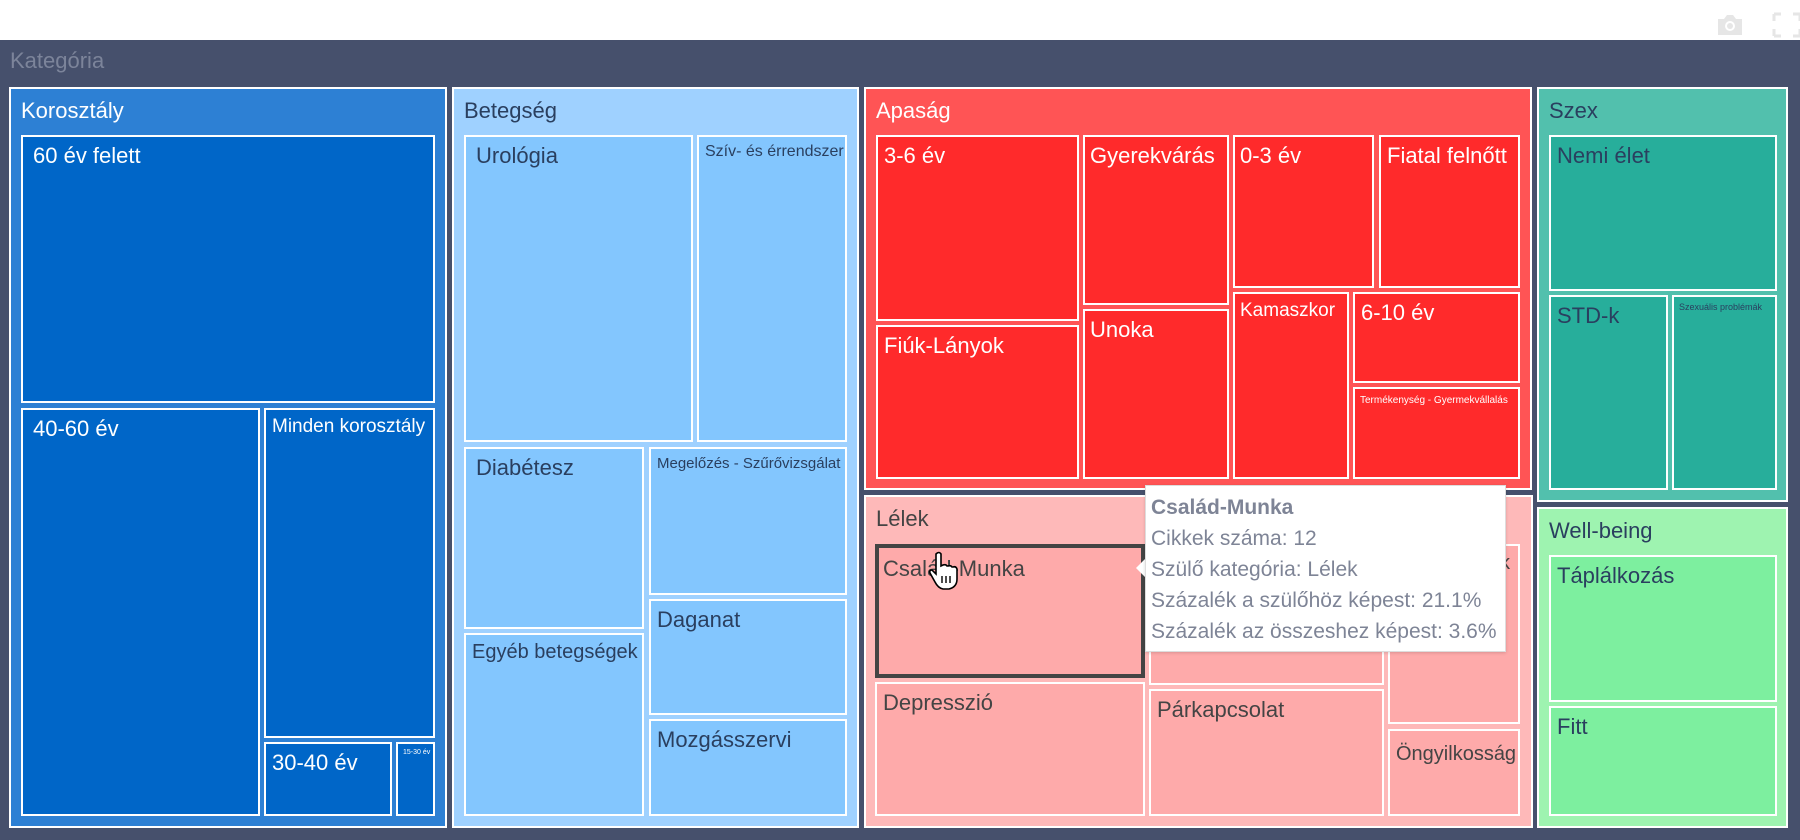 The image size is (1800, 840). I want to click on tile-label: Fiúk-Lányok, so click(944, 345).